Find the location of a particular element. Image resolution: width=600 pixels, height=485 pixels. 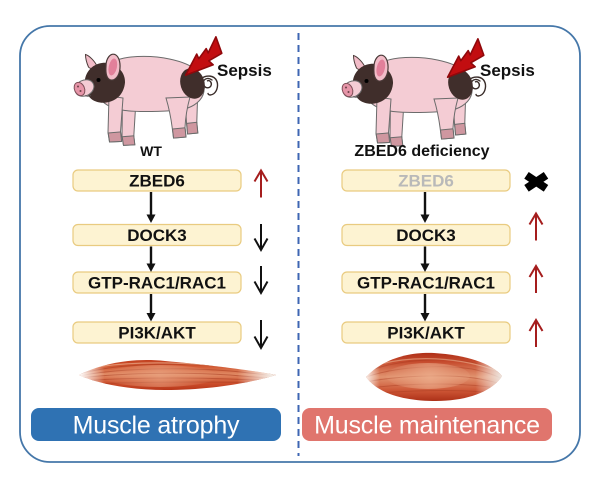

svg-text: WT is located at coordinates (151, 151).